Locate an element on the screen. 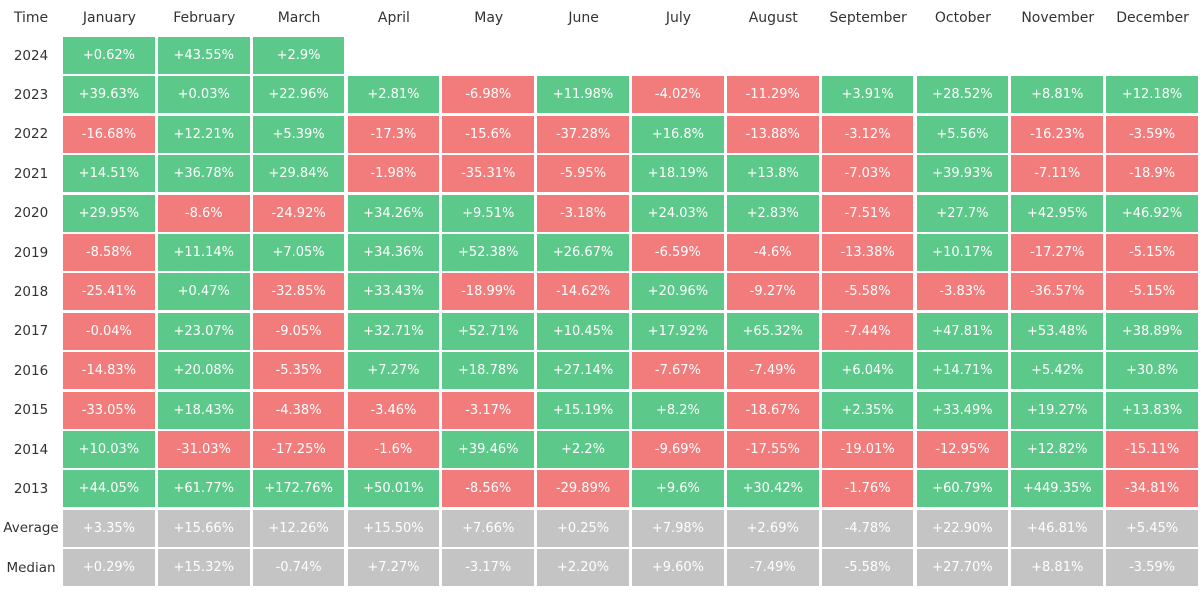 The height and width of the screenshot is (594, 1200). column-header: September is located at coordinates (868, 18).